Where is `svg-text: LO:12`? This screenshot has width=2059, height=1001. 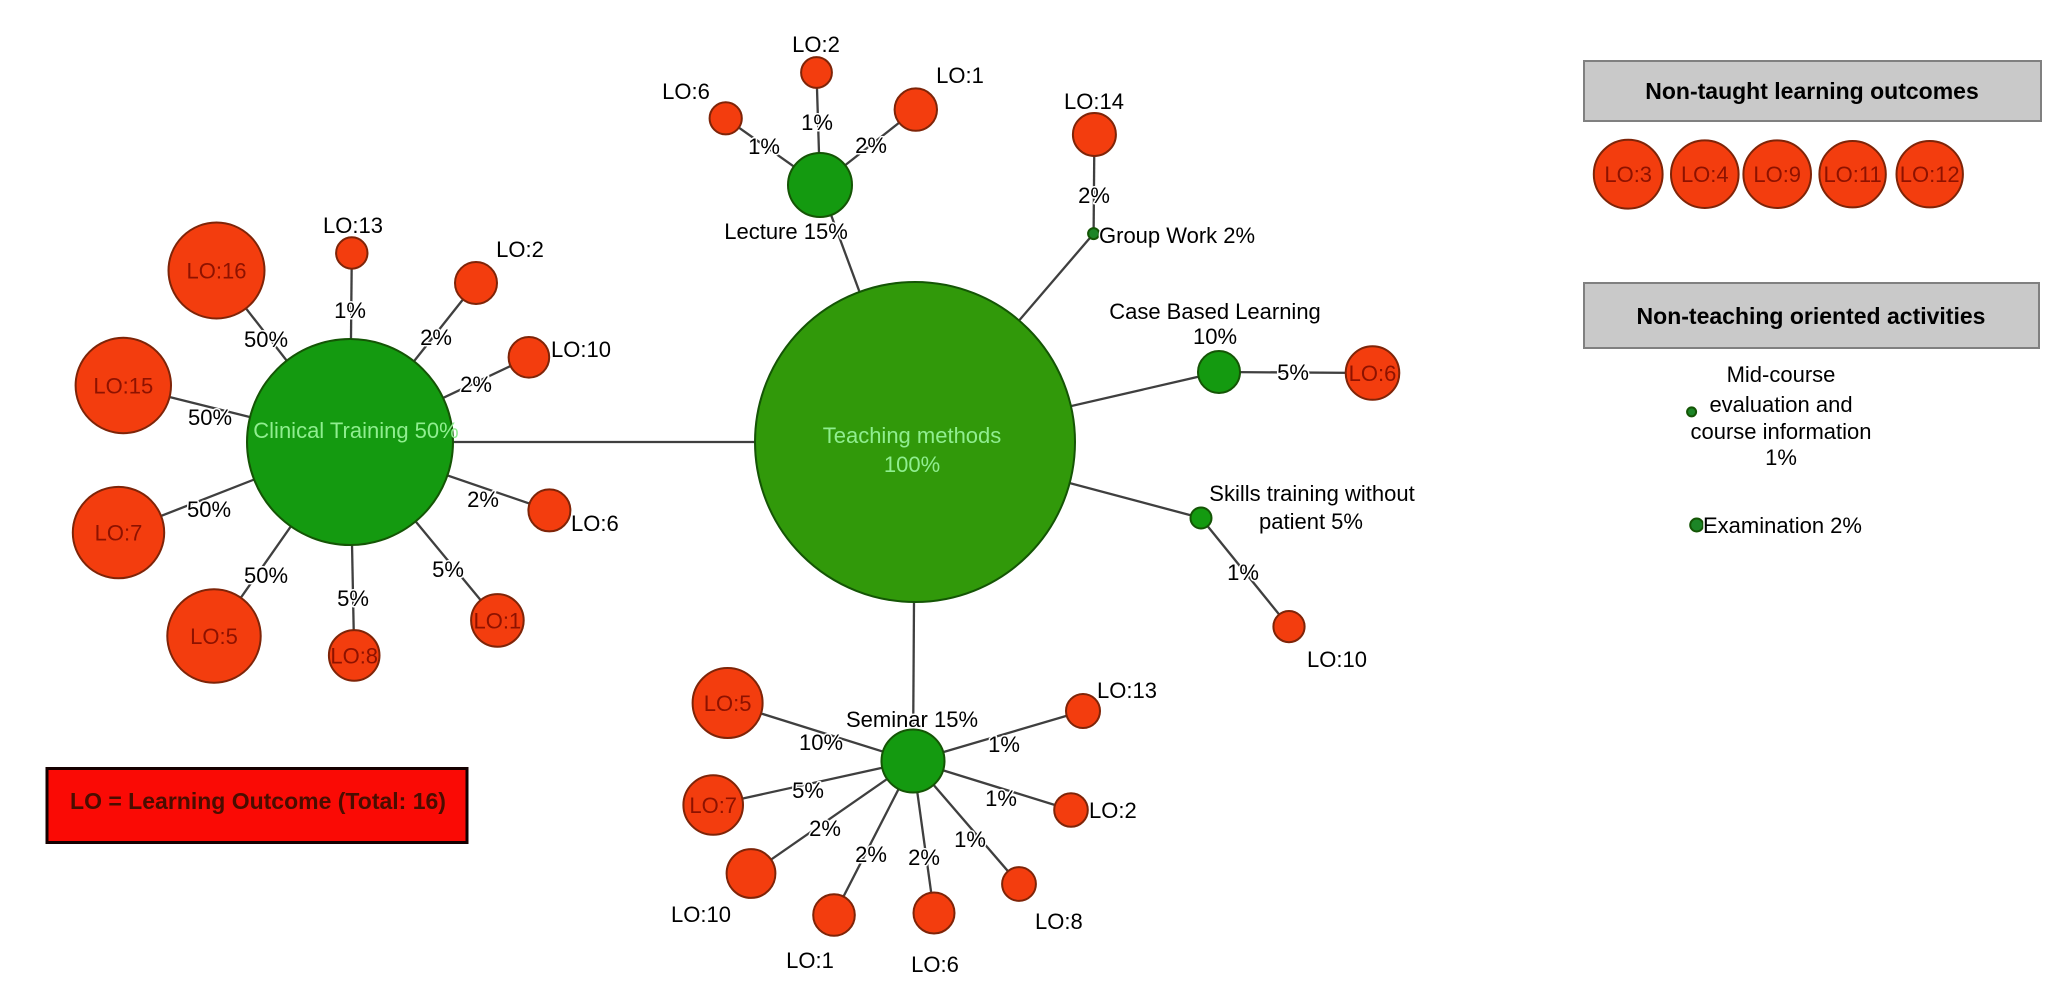 svg-text: LO:12 is located at coordinates (1930, 174).